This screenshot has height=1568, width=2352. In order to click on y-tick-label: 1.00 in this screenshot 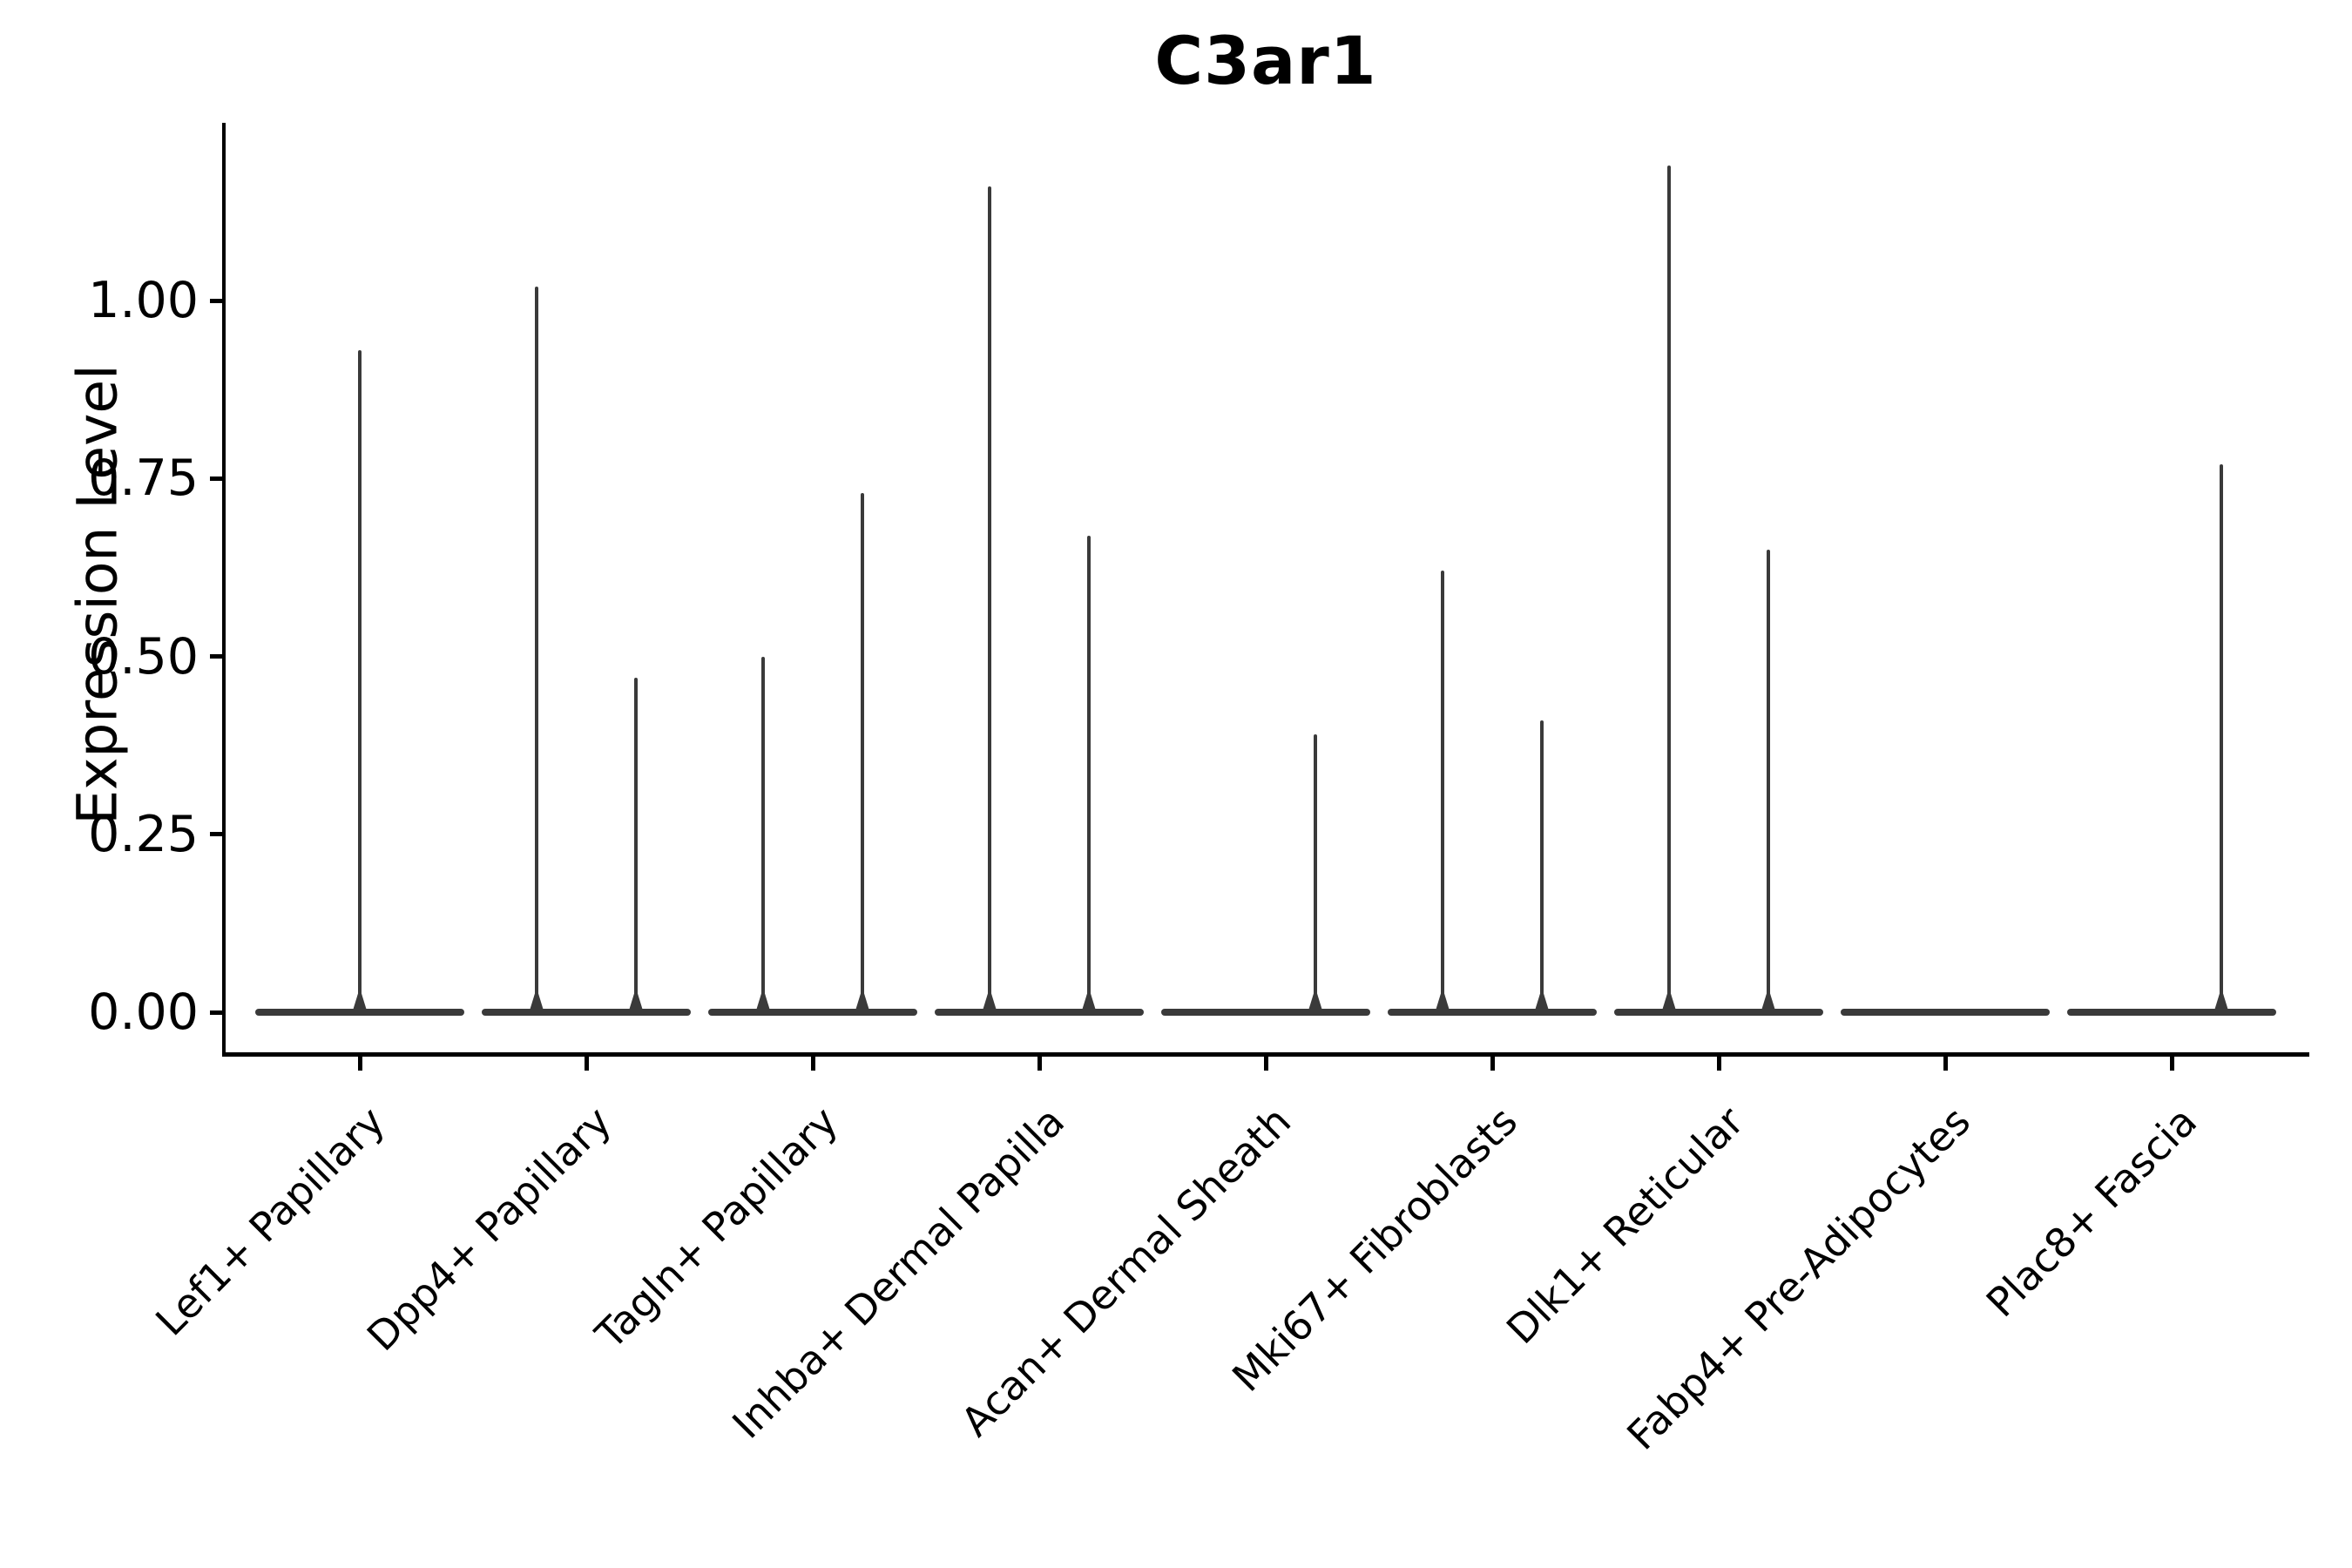, I will do `click(143, 300)`.